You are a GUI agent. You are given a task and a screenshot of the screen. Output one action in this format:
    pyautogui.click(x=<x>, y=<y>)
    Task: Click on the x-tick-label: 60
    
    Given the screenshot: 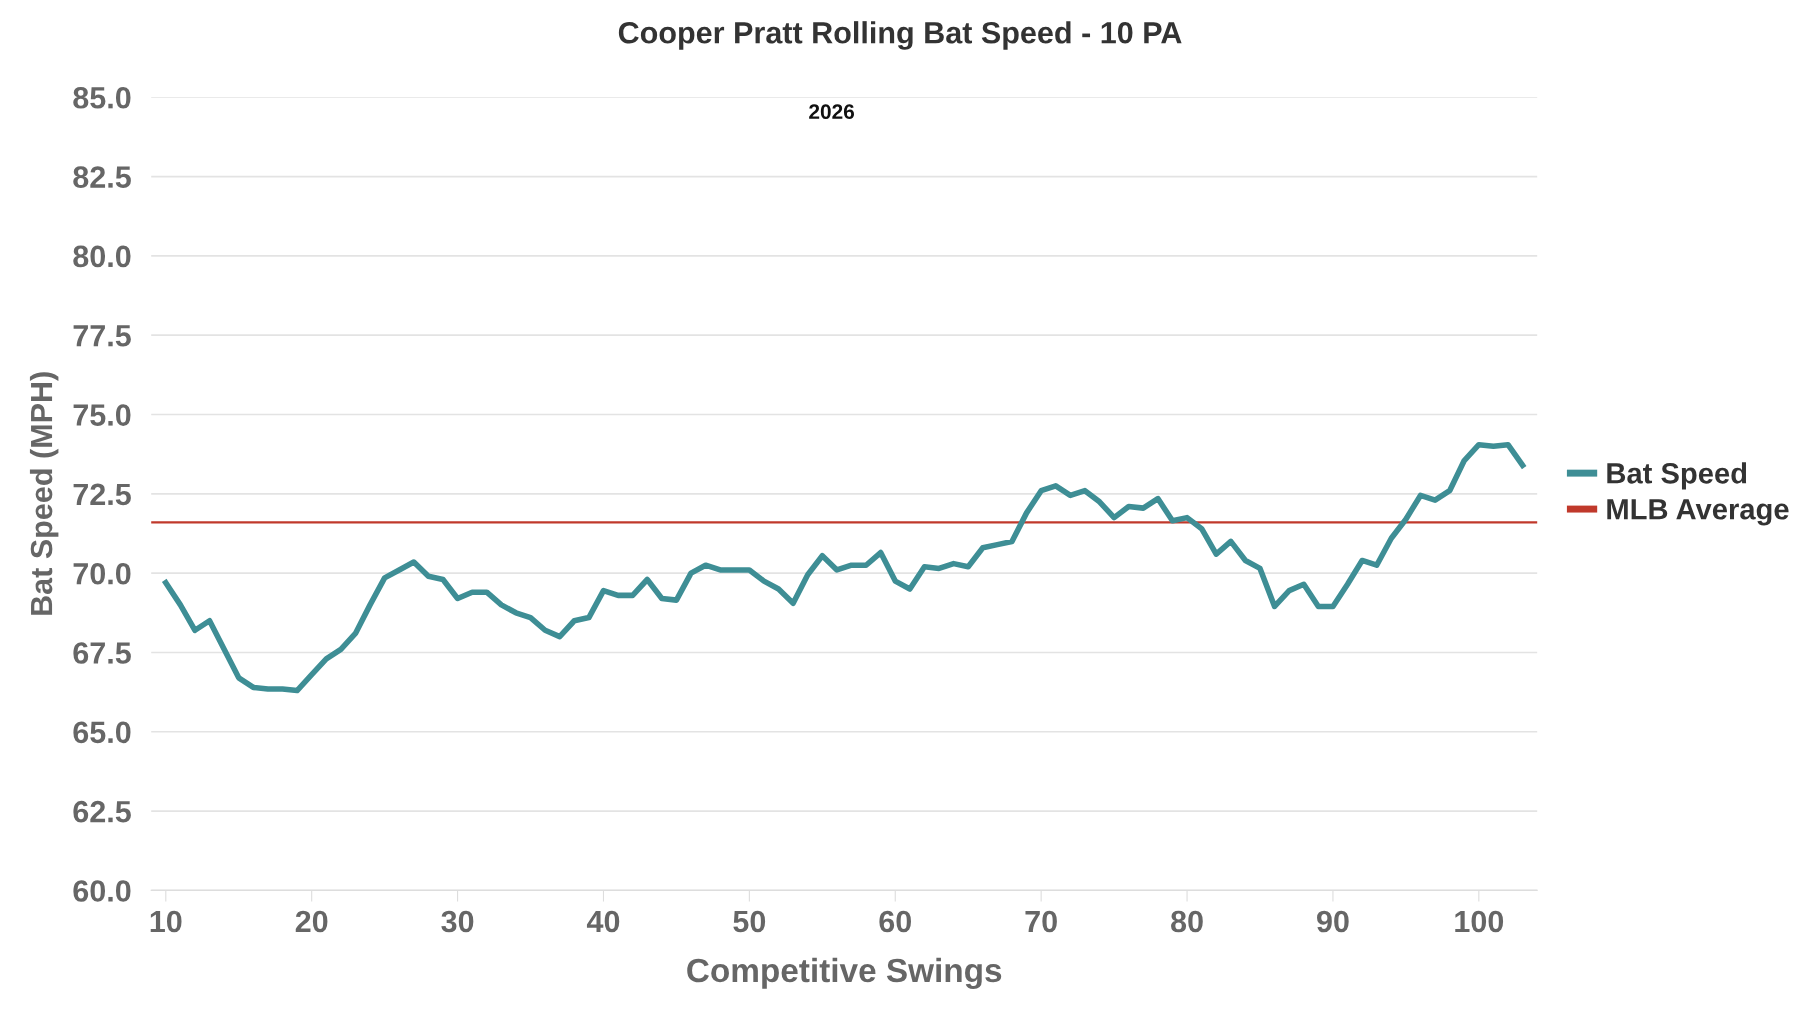 What is the action you would take?
    pyautogui.click(x=895, y=921)
    